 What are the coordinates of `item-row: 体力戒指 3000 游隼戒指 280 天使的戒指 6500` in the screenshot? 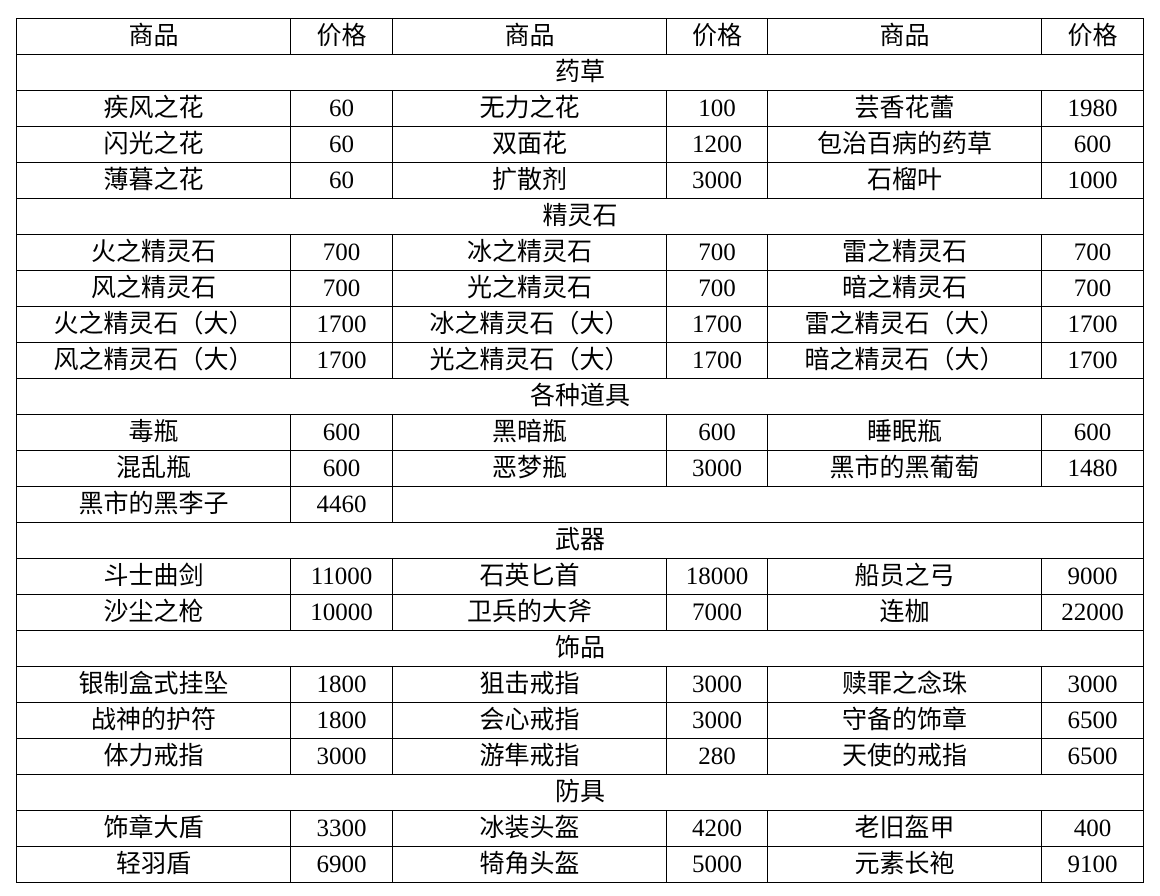 It's located at (580, 756).